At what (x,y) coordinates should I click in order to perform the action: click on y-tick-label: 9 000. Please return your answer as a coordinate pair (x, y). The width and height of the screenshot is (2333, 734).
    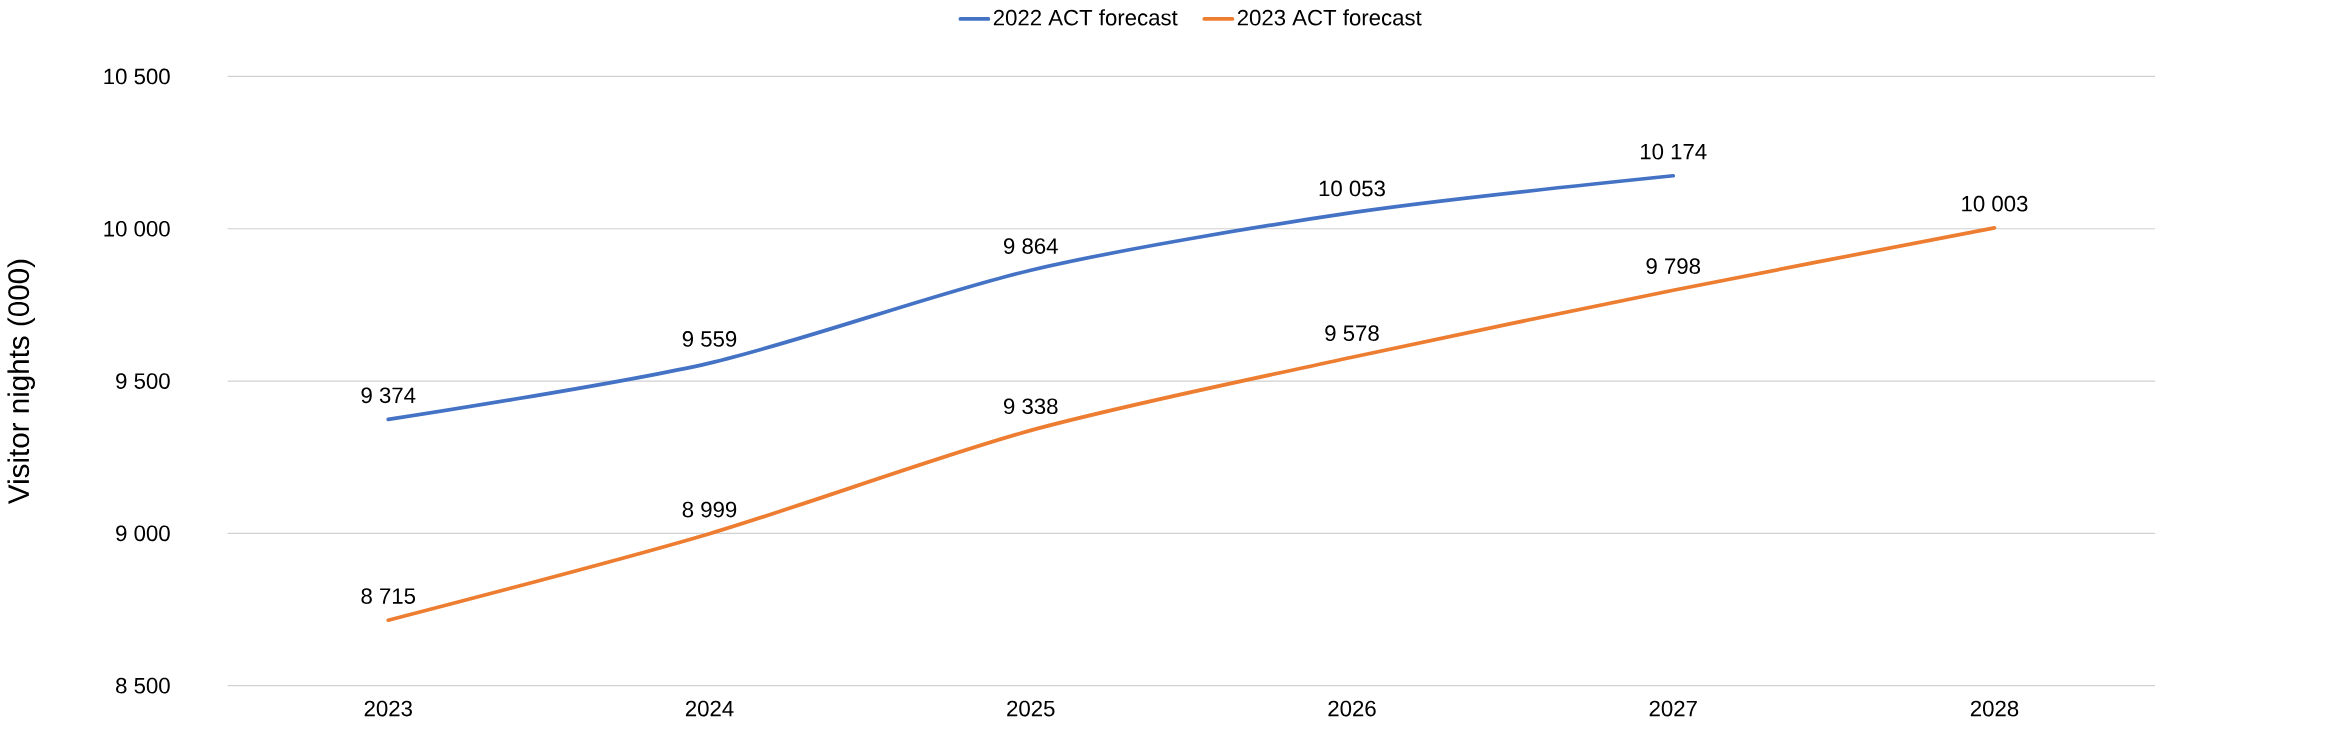
    Looking at the image, I should click on (143, 533).